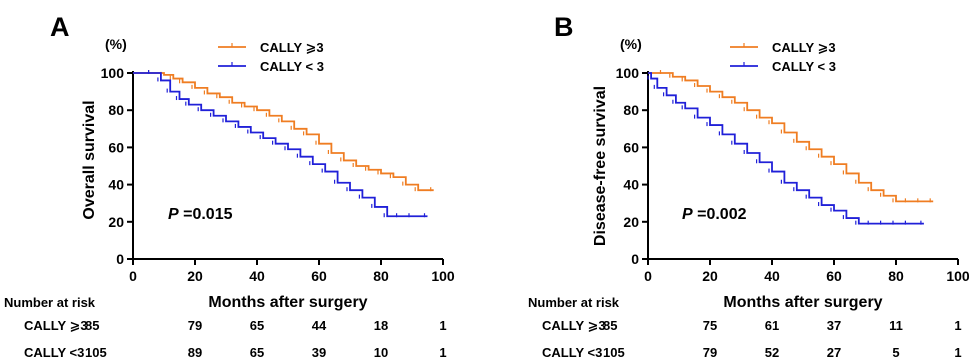 The width and height of the screenshot is (969, 364). I want to click on risk-count: 39, so click(319, 352).